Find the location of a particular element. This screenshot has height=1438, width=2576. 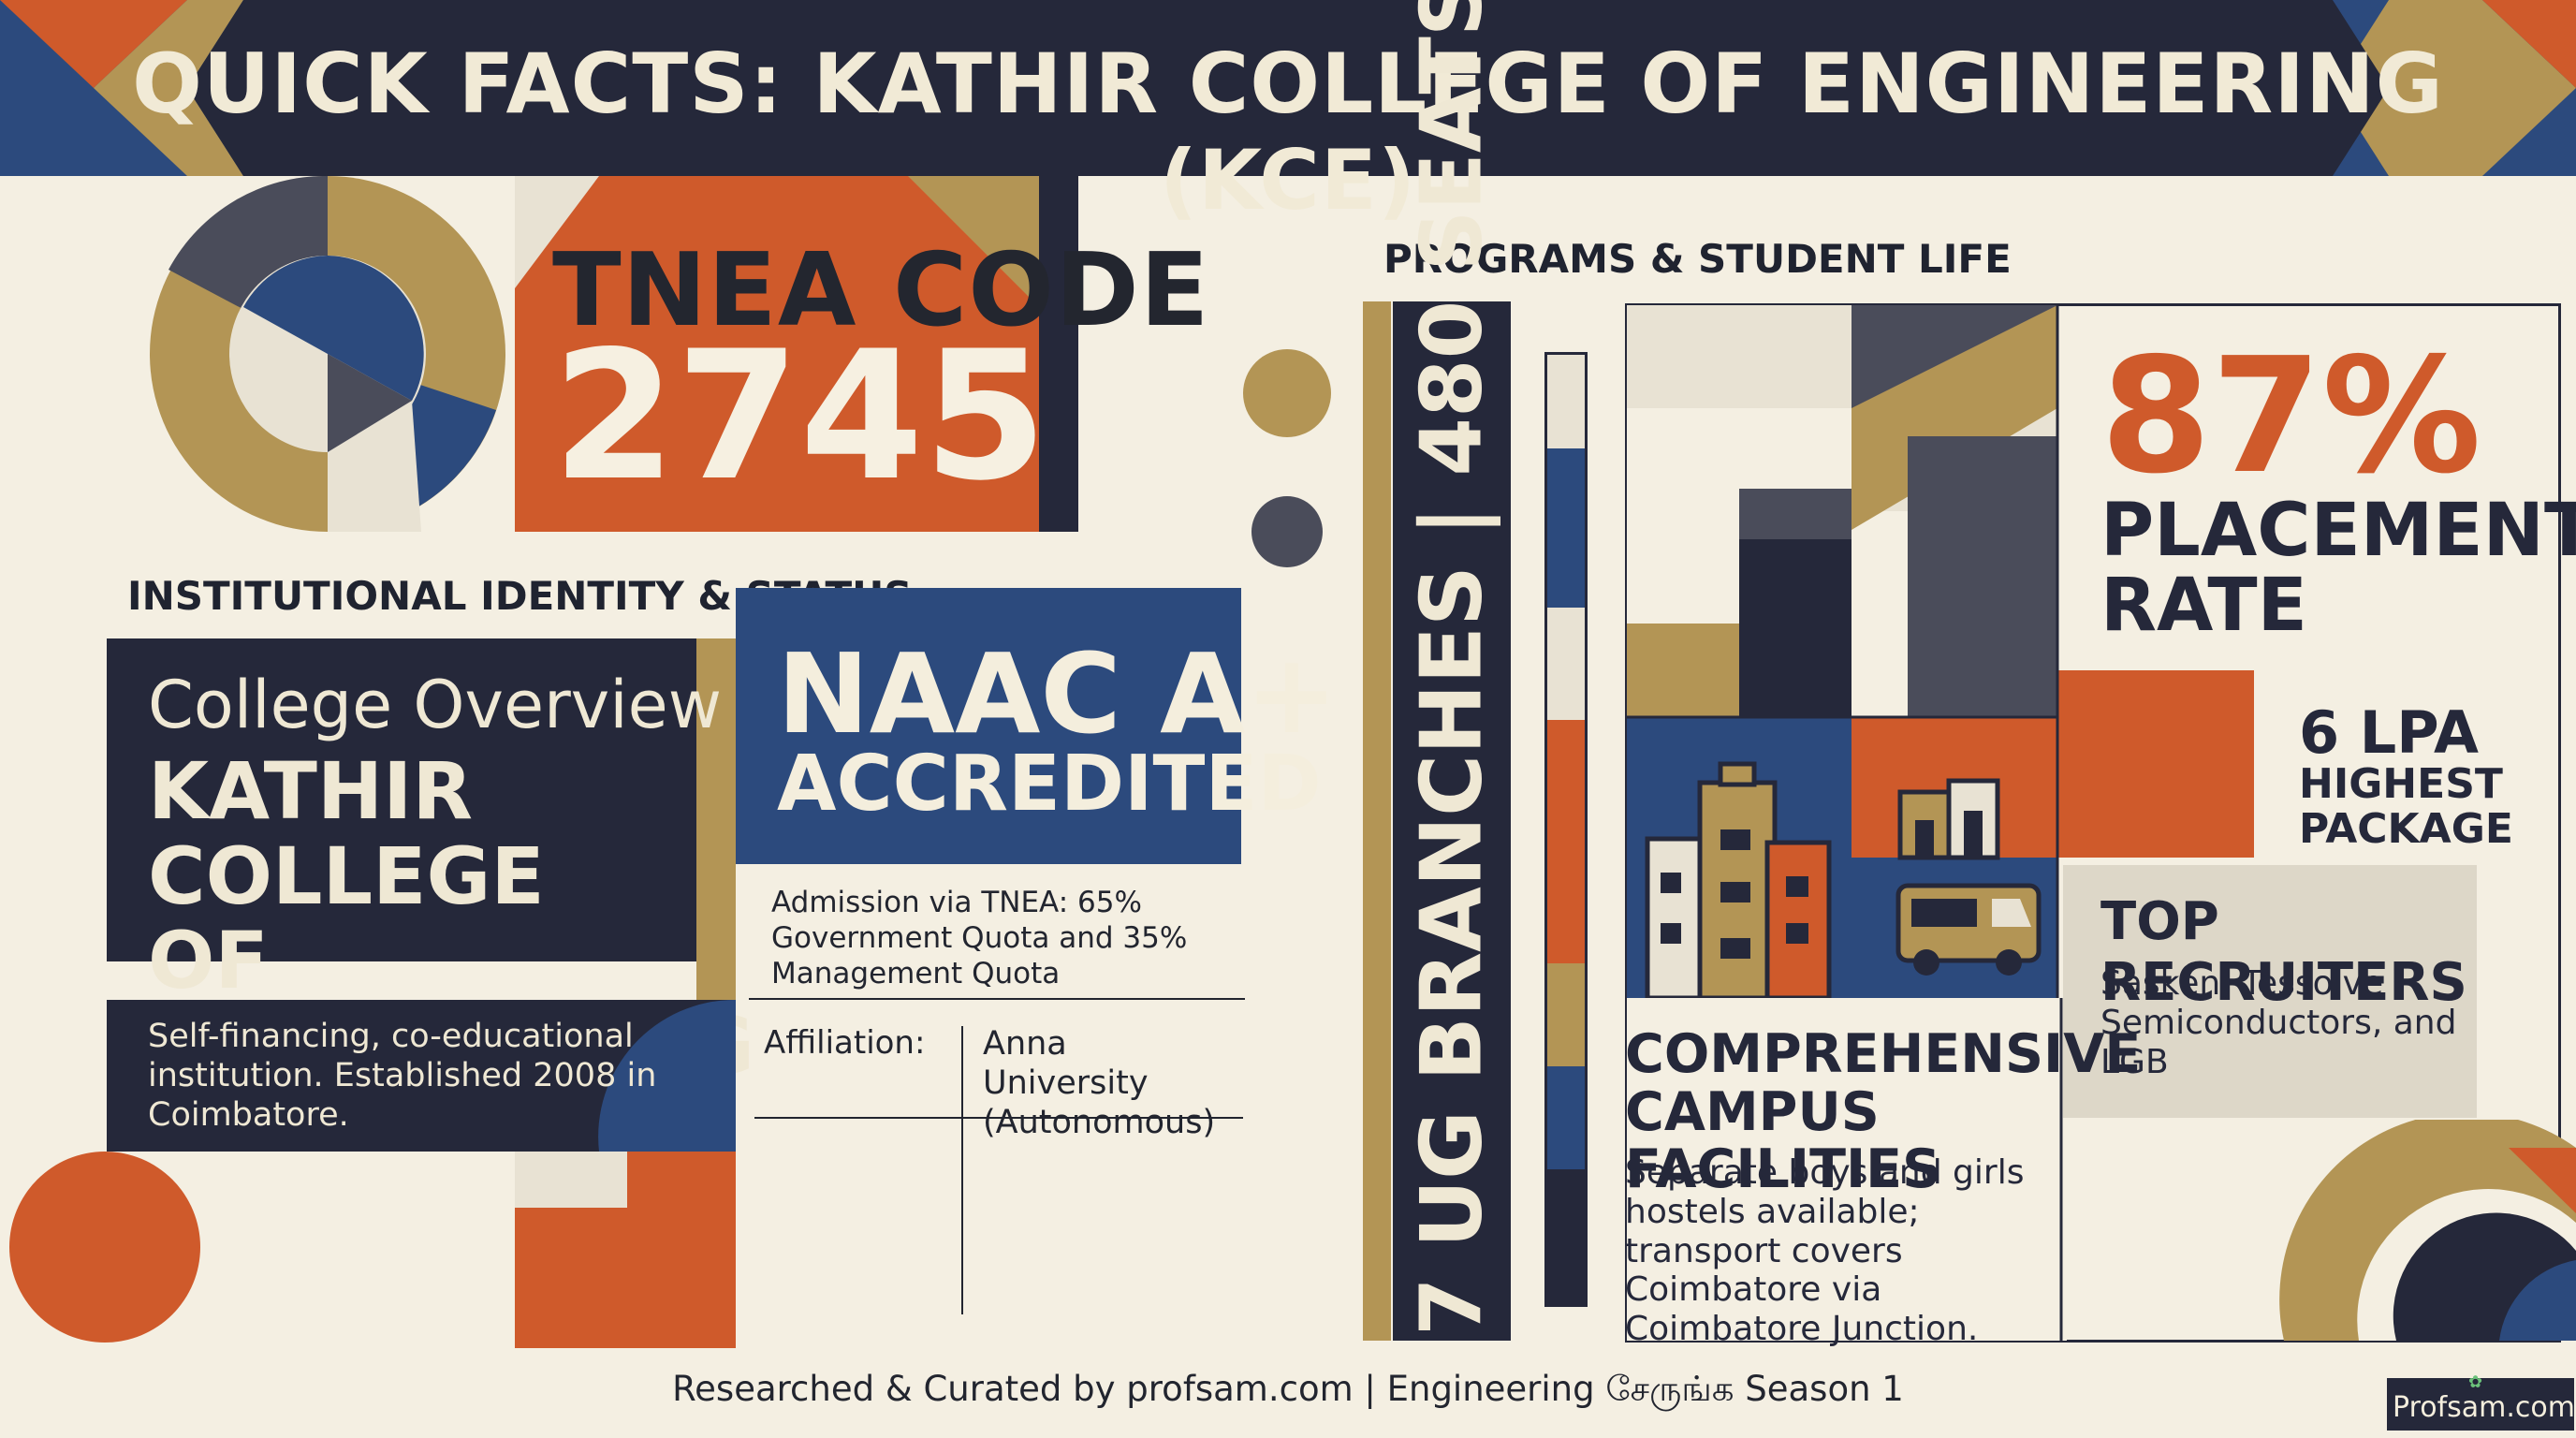

placement-label: PLACEMENT RATE is located at coordinates (2338, 568).